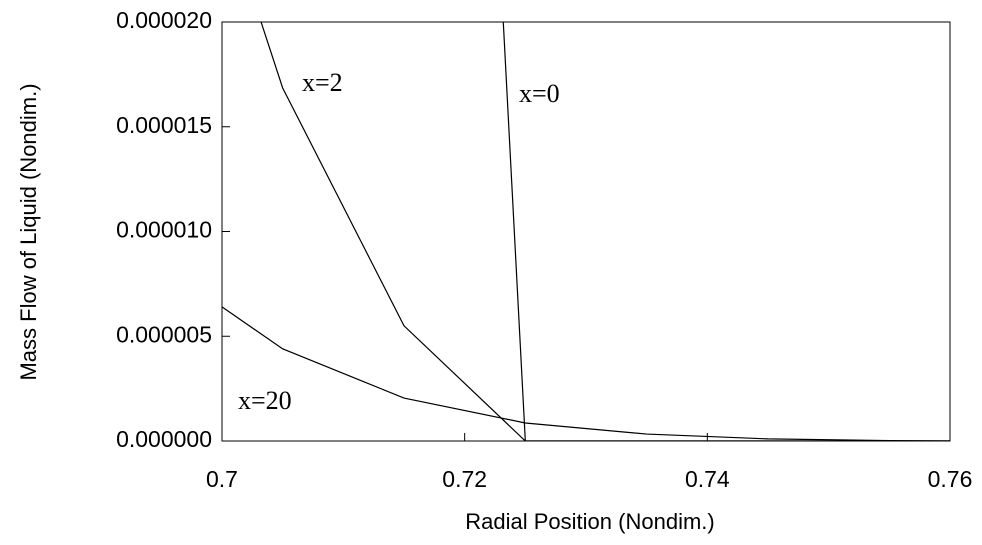 This screenshot has height=545, width=982. What do you see at coordinates (265, 400) in the screenshot?
I see `series-label: x=20` at bounding box center [265, 400].